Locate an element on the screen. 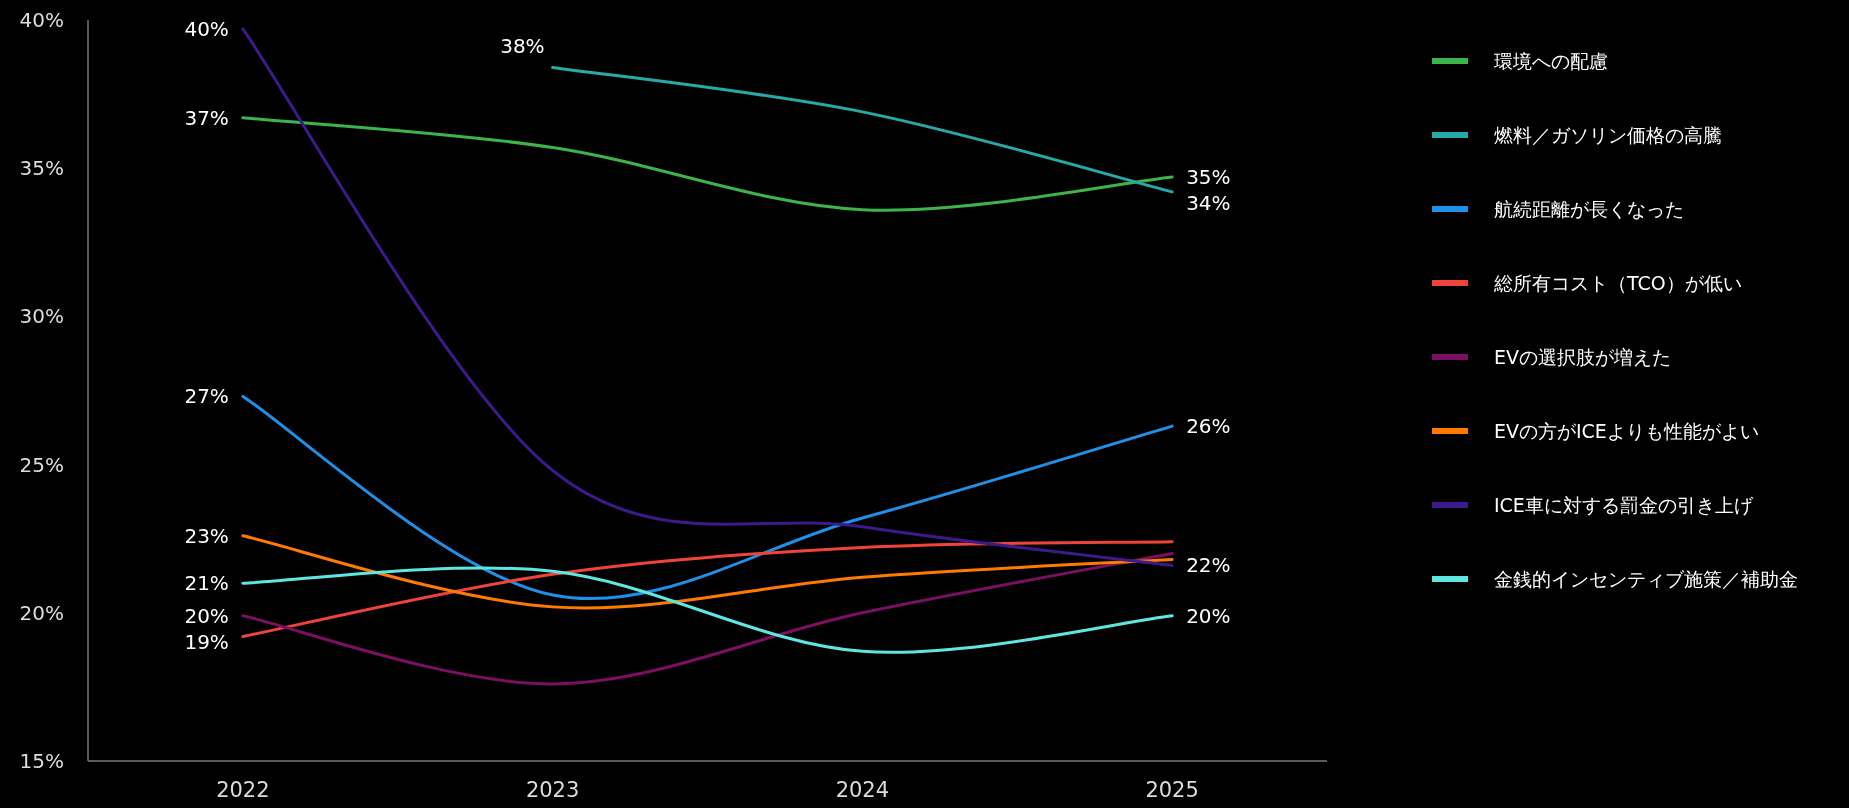 This screenshot has width=1849, height=808. legend-label: 環境への配慮 is located at coordinates (1551, 61).